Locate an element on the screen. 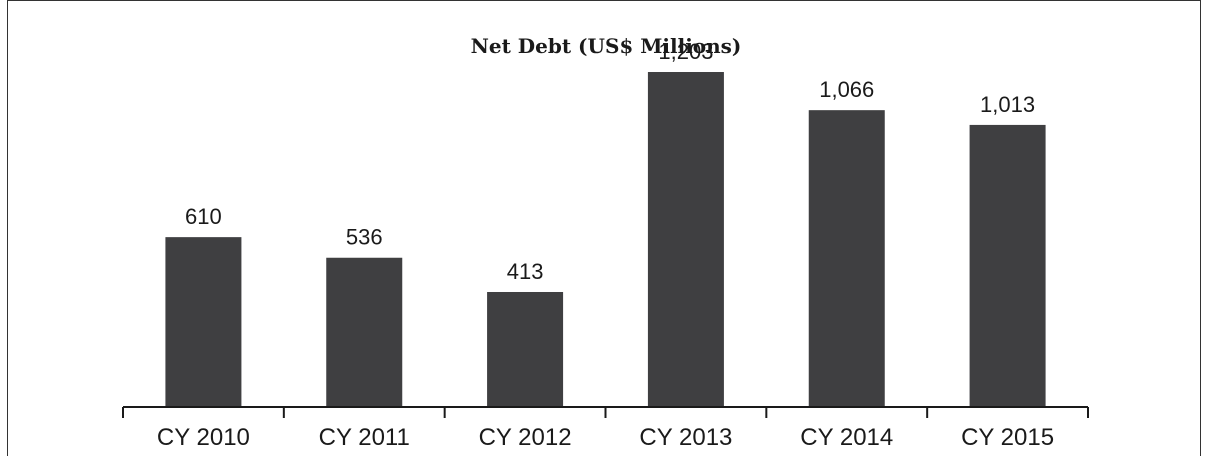 The image size is (1208, 456). value-label: 1,203 is located at coordinates (685, 51).